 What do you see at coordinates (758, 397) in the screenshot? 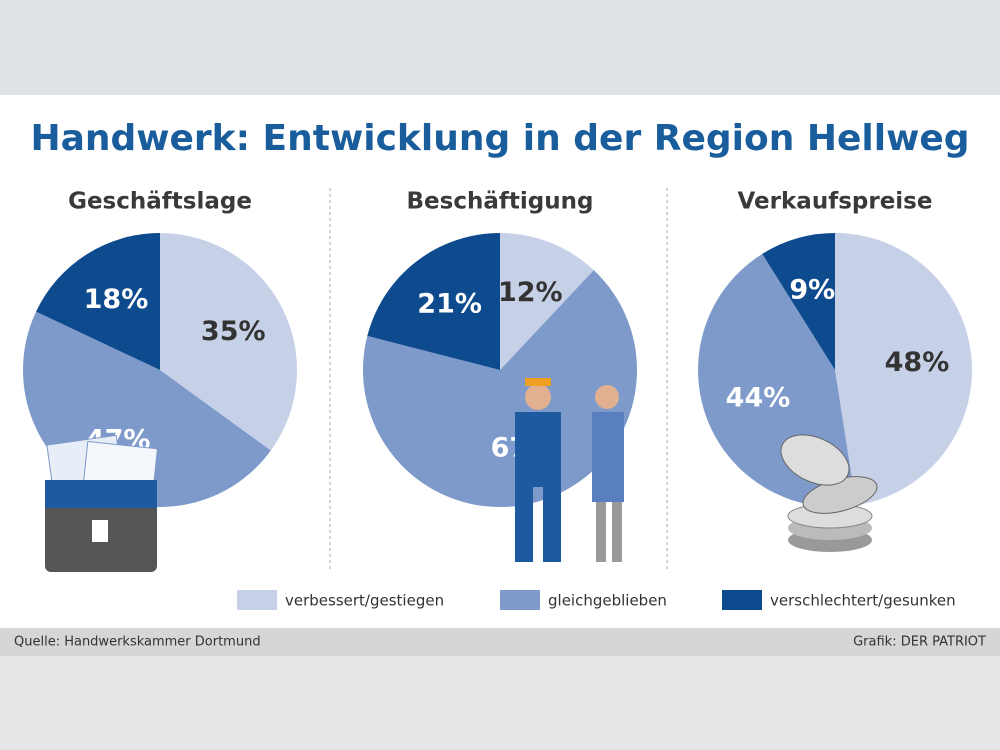
I see `value-label: 44%` at bounding box center [758, 397].